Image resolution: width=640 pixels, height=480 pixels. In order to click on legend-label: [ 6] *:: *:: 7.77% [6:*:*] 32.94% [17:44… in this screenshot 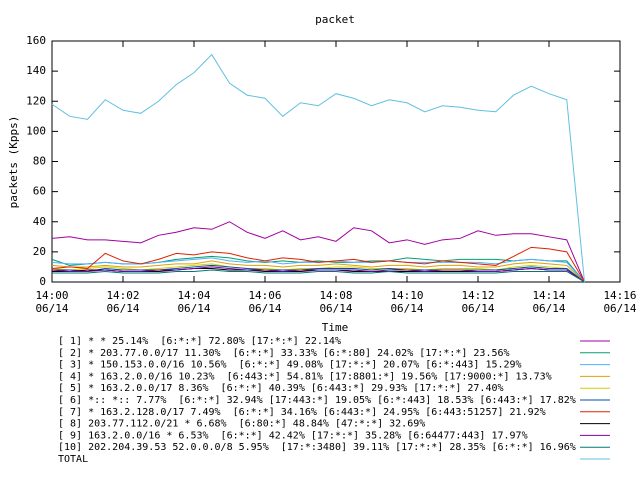, I will do `click(317, 400)`.